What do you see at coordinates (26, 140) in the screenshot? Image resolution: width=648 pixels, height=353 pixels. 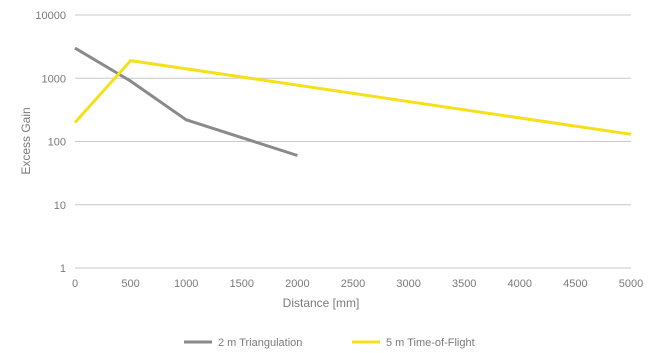 I see `y-axis-title: Excess Gain` at bounding box center [26, 140].